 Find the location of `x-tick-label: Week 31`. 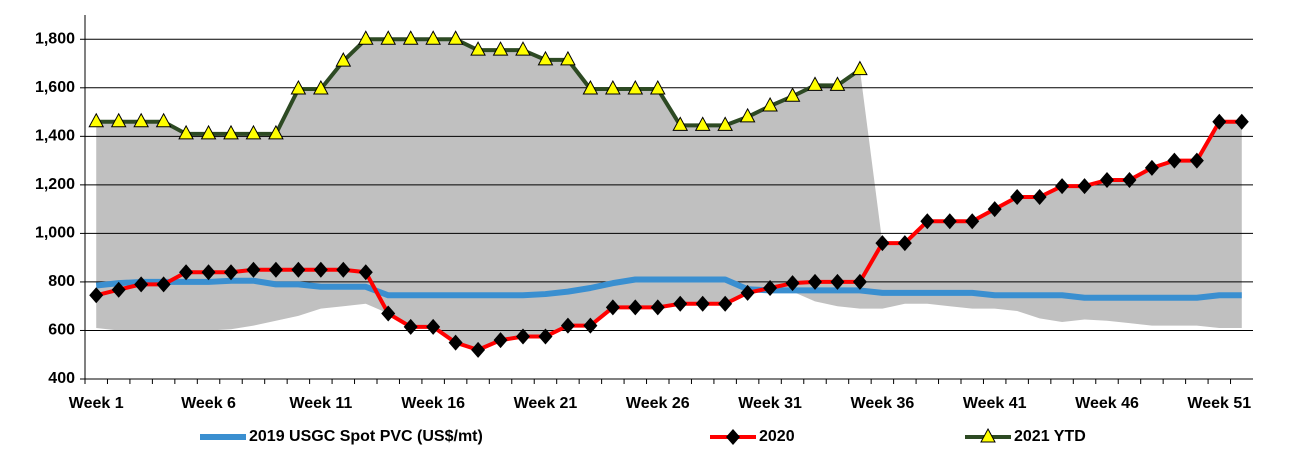

x-tick-label: Week 31 is located at coordinates (770, 403).